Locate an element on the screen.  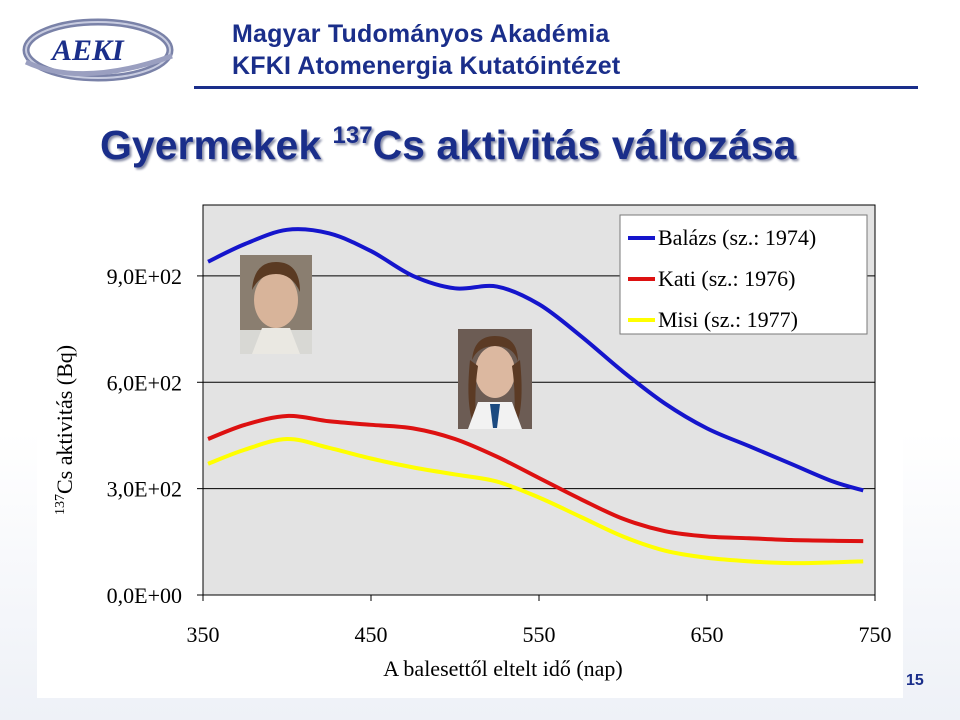
x-tick-label: 650 is located at coordinates (707, 634).